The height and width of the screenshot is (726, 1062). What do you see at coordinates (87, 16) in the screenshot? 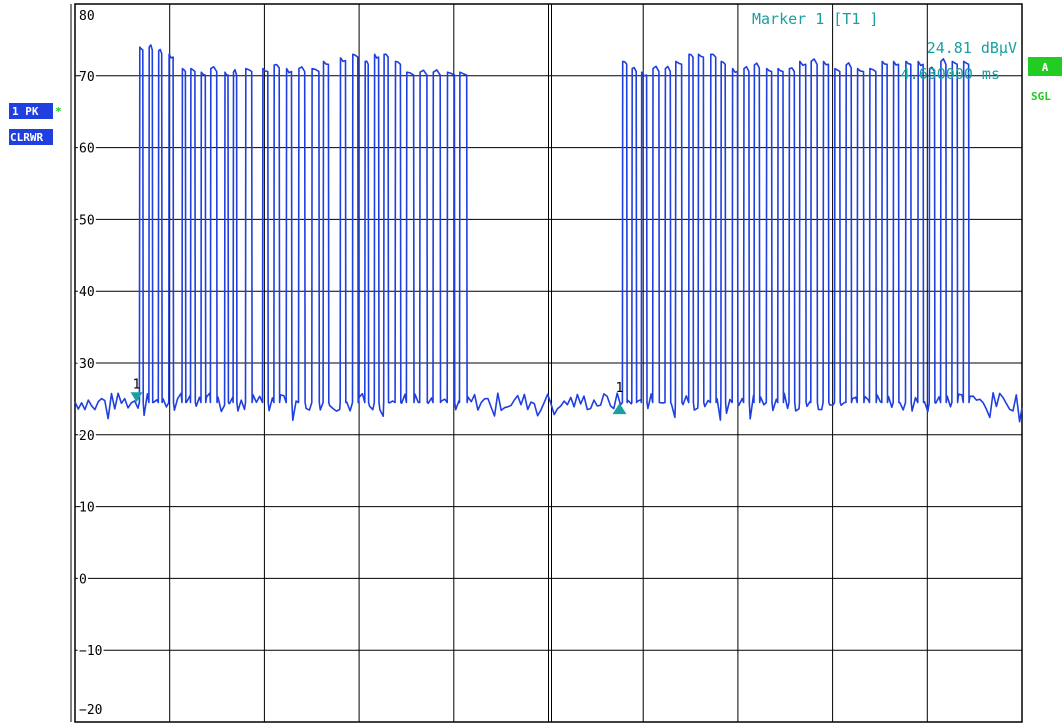
I see `y-tick-label: 80` at bounding box center [87, 16].